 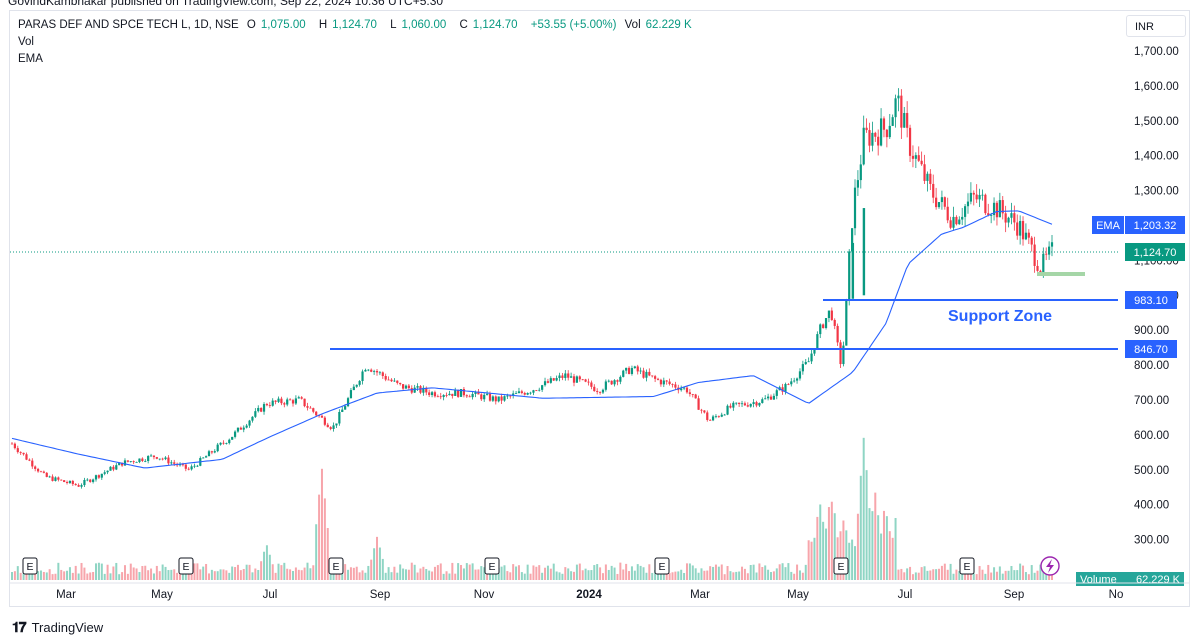 I want to click on footer-brand: 𝟏𝟕 TradingView, so click(x=57, y=627).